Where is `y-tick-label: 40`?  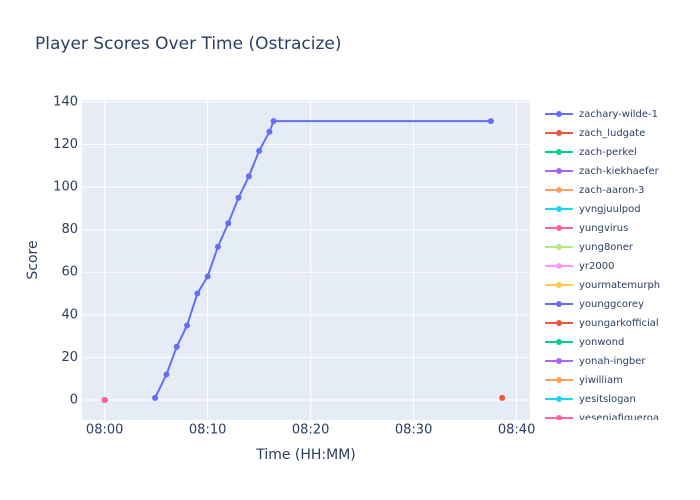 y-tick-label: 40 is located at coordinates (69, 314).